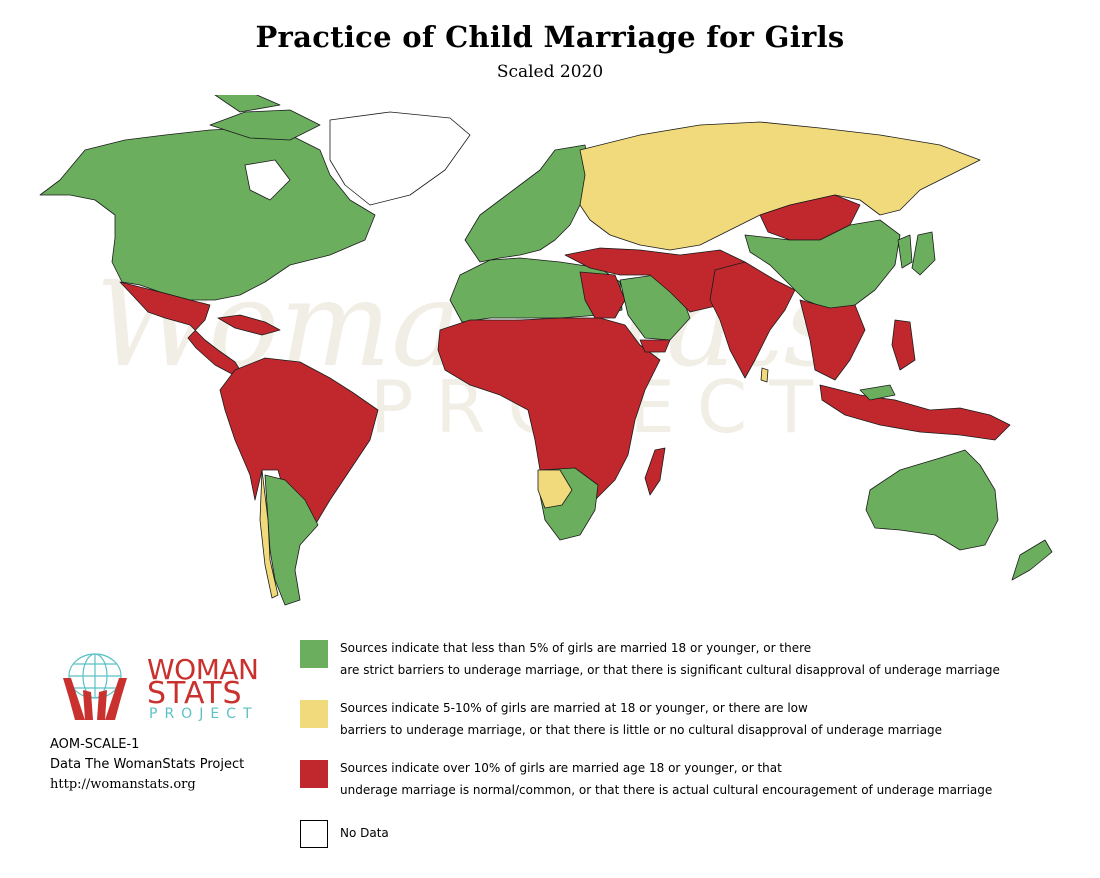 This screenshot has width=1100, height=878. Describe the element at coordinates (602, 295) in the screenshot. I see `region-egypt` at that location.